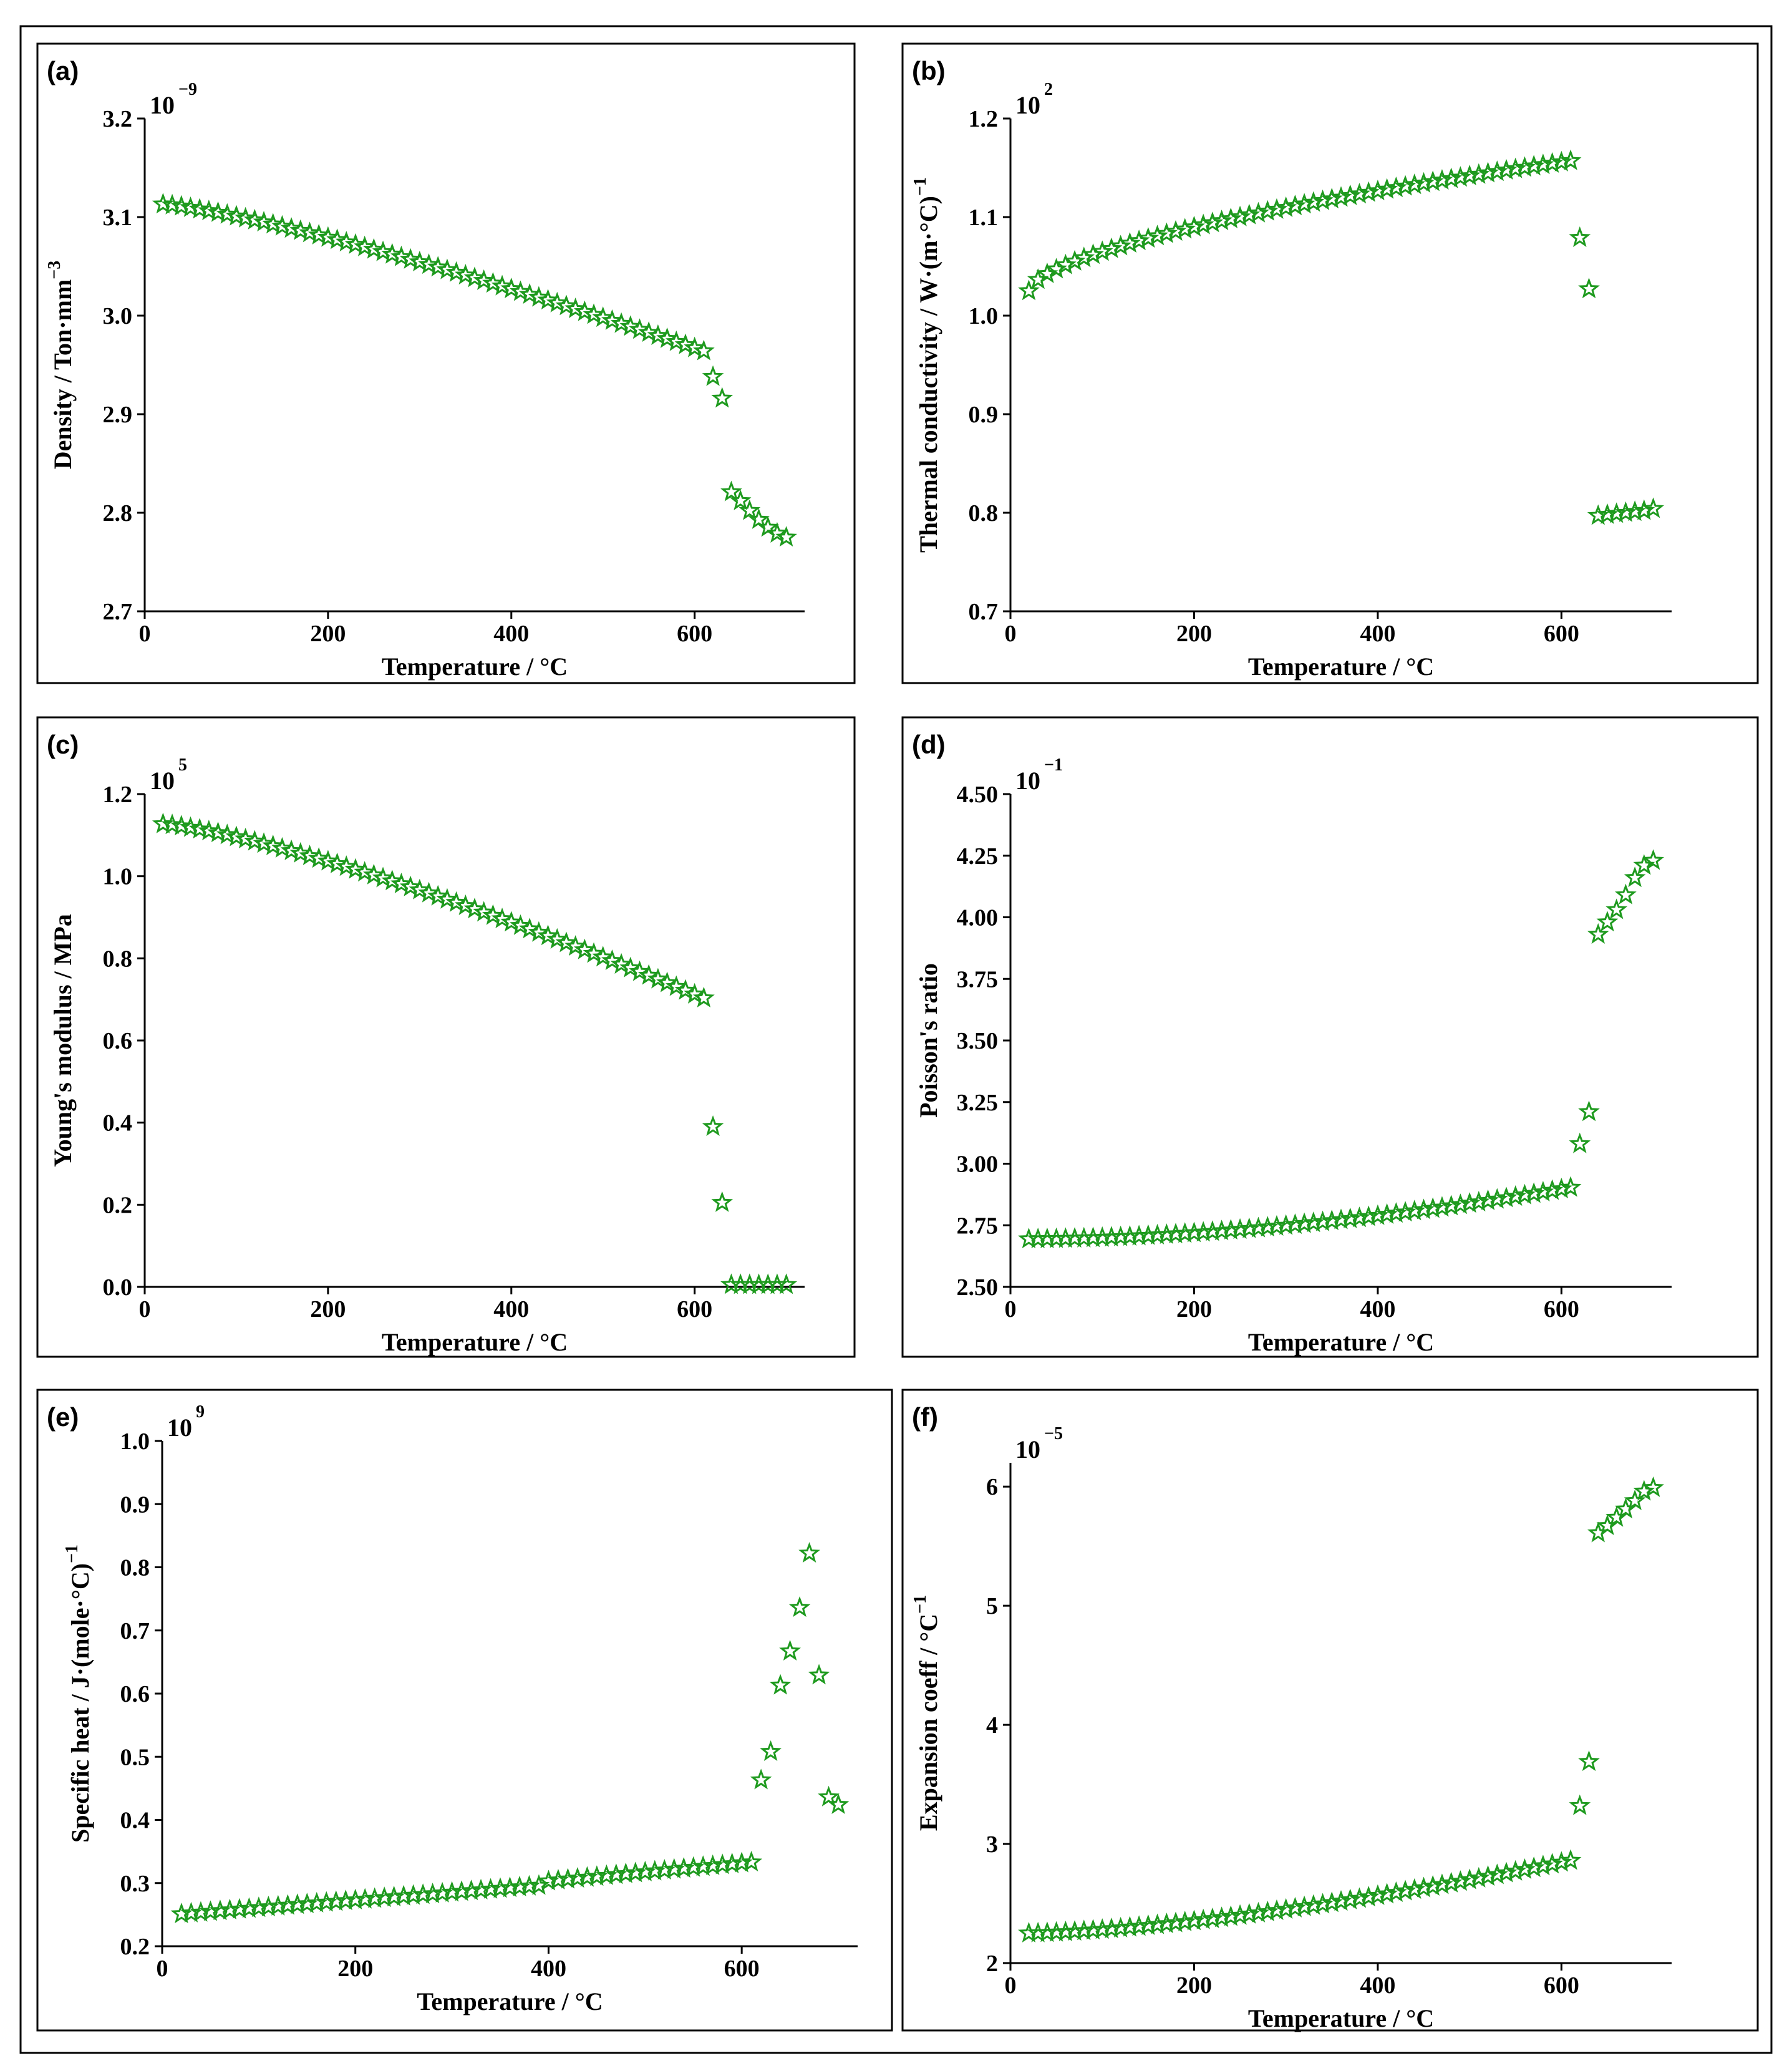  Describe the element at coordinates (63, 70) in the screenshot. I see `panel-label: (a)` at that location.